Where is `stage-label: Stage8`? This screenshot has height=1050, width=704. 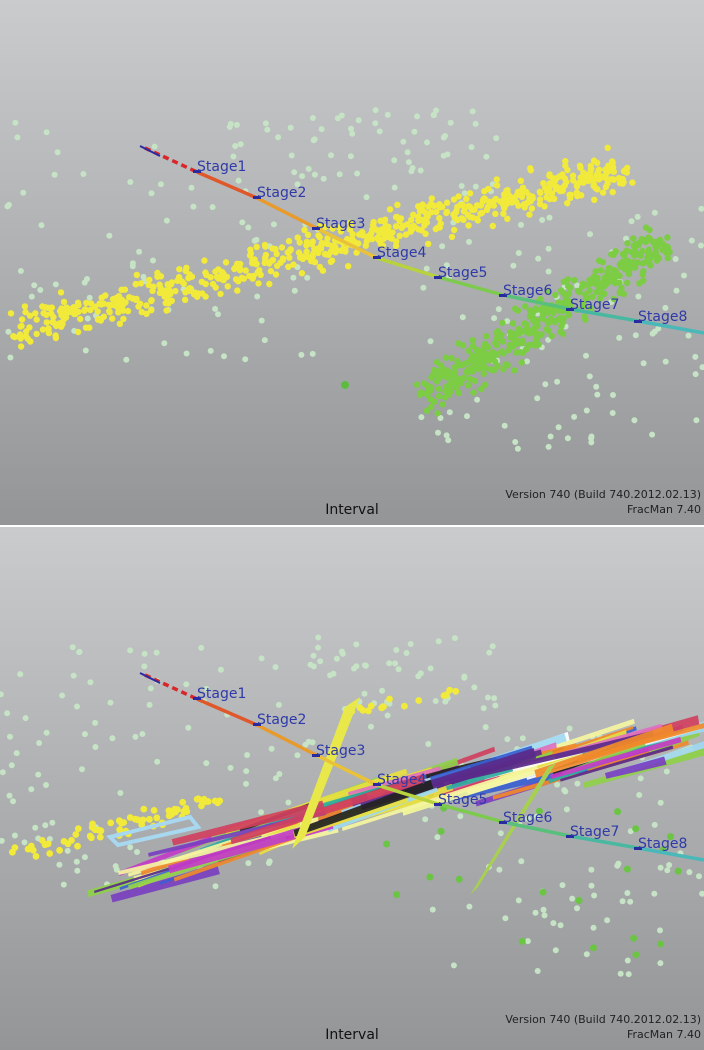
stage-label: Stage8 is located at coordinates (662, 317).